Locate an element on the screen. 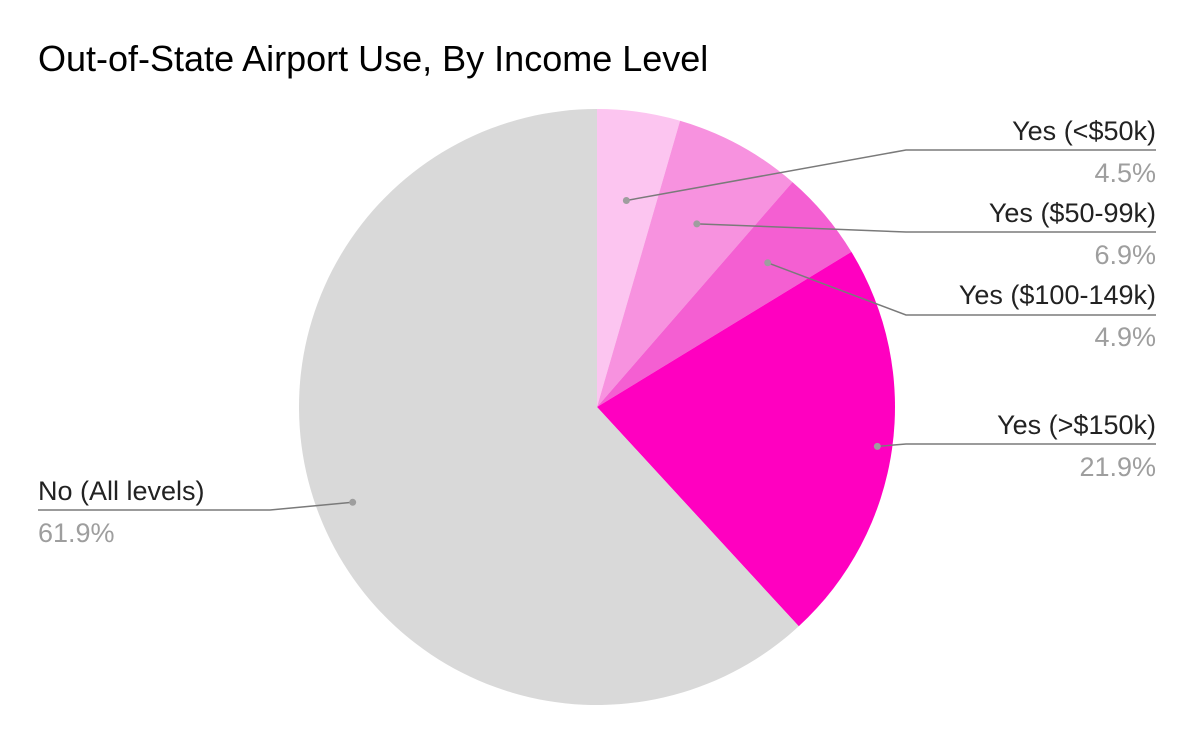  slice-value-label: 6.9% is located at coordinates (1125, 255).